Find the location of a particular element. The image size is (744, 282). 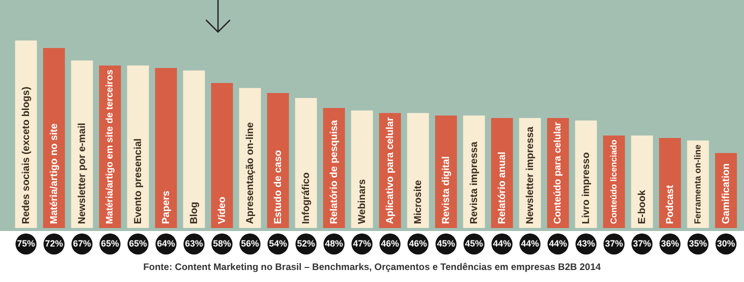

x-tick-label: Conteúdo para celular is located at coordinates (558, 173).